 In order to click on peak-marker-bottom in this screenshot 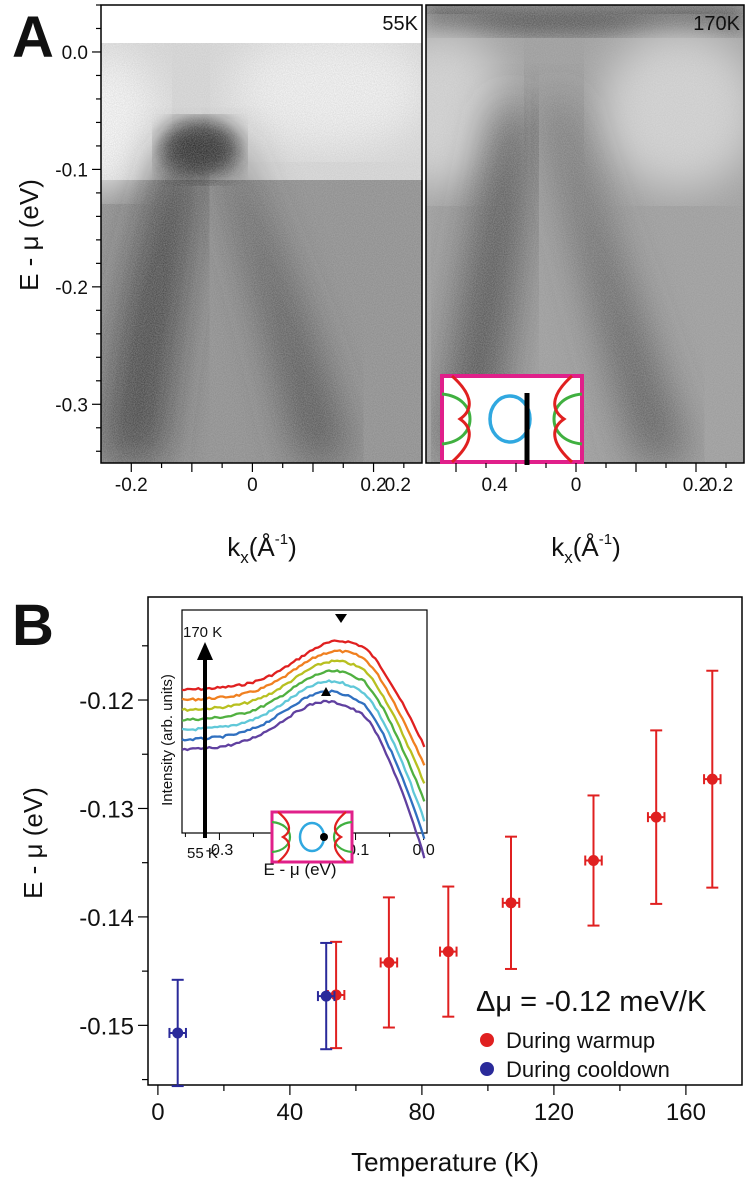, I will do `click(326, 691)`.